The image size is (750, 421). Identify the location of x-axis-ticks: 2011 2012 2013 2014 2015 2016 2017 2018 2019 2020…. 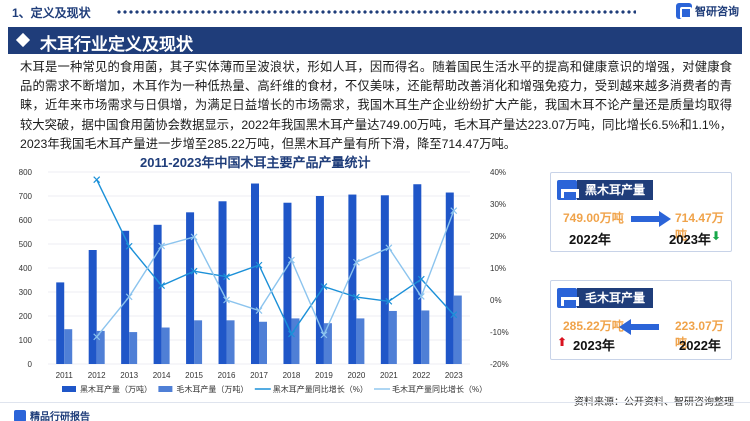
(260, 375).